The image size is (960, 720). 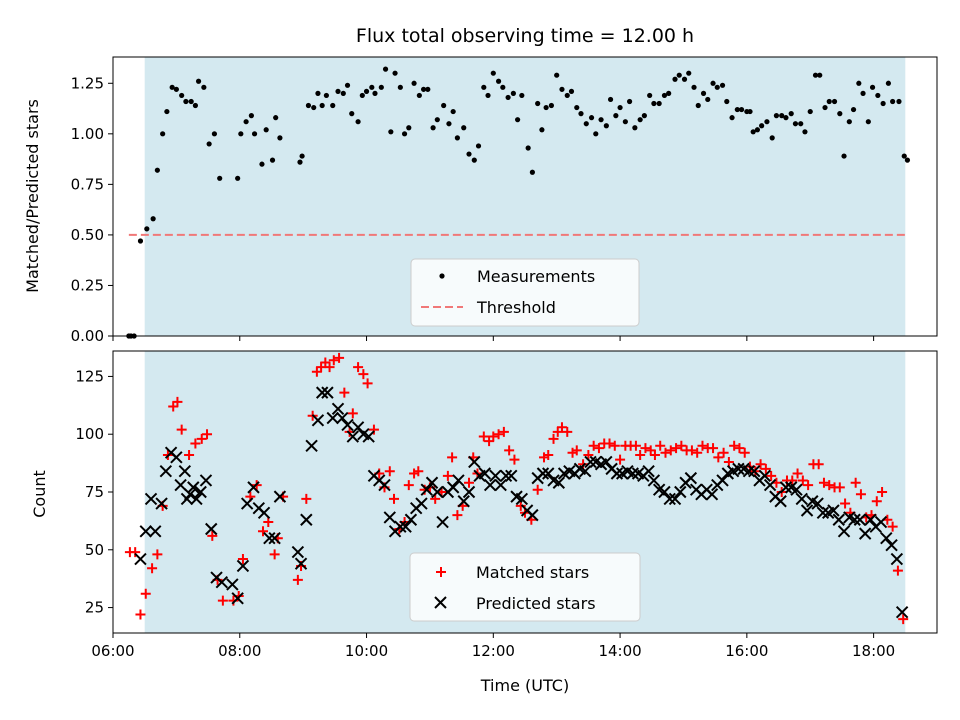 What do you see at coordinates (493, 338) in the screenshot?
I see `top-x-ticks` at bounding box center [493, 338].